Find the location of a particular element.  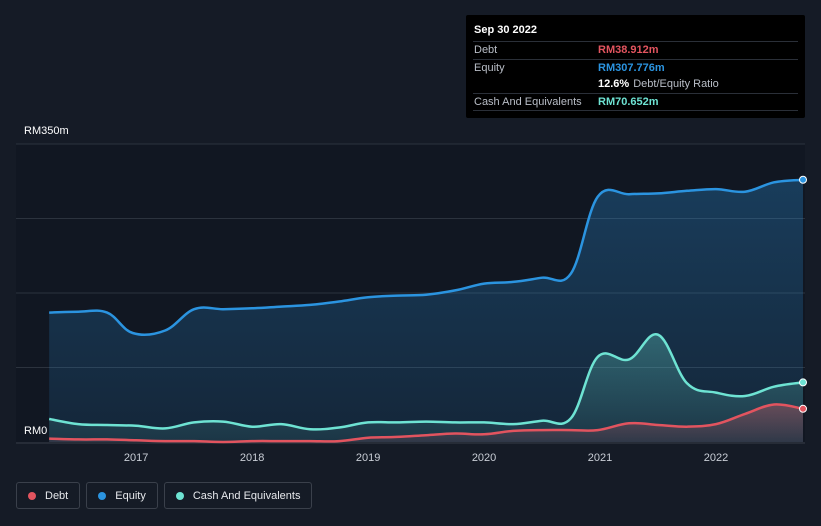

tooltip-equity-label: Equity is located at coordinates (489, 67).